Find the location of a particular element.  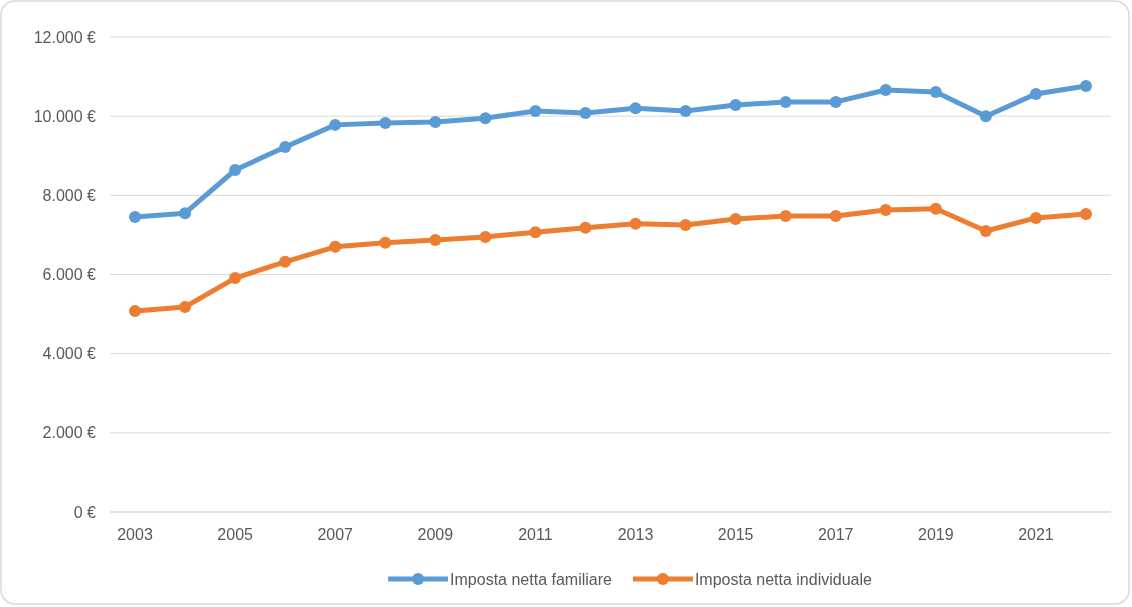

legend-label: Imposta netta familiare is located at coordinates (531, 579).